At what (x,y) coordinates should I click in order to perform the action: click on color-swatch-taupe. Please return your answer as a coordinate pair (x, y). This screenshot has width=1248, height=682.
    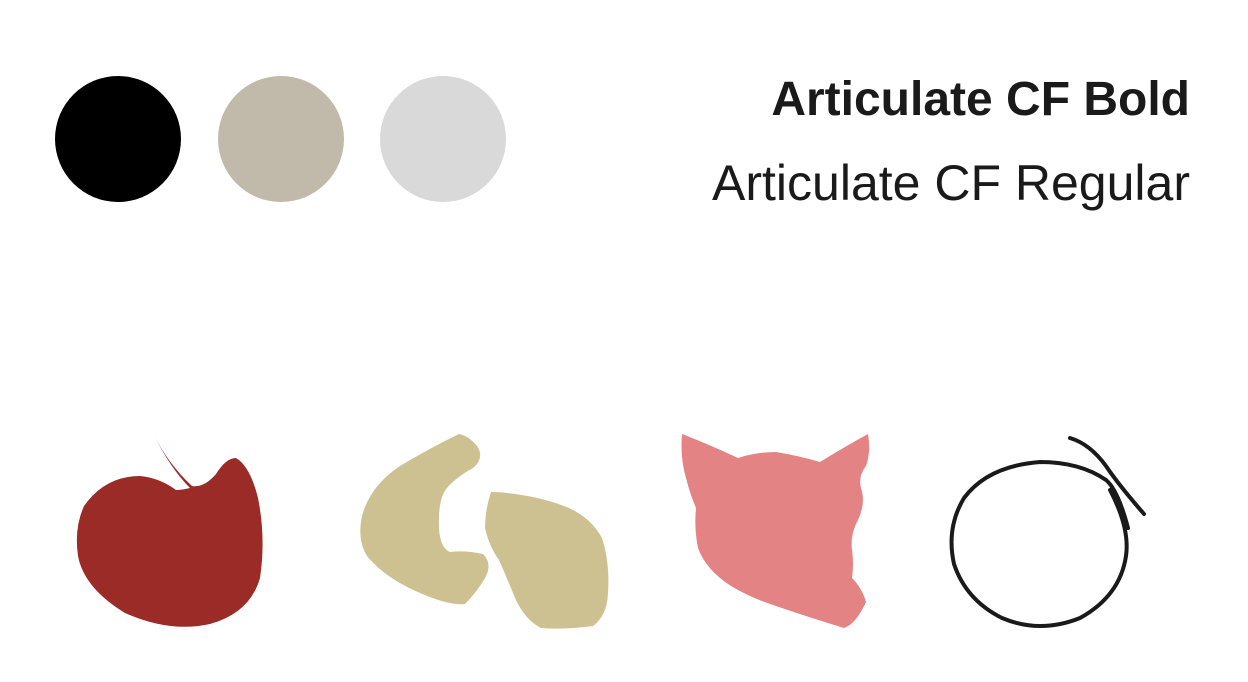
    Looking at the image, I should click on (281, 139).